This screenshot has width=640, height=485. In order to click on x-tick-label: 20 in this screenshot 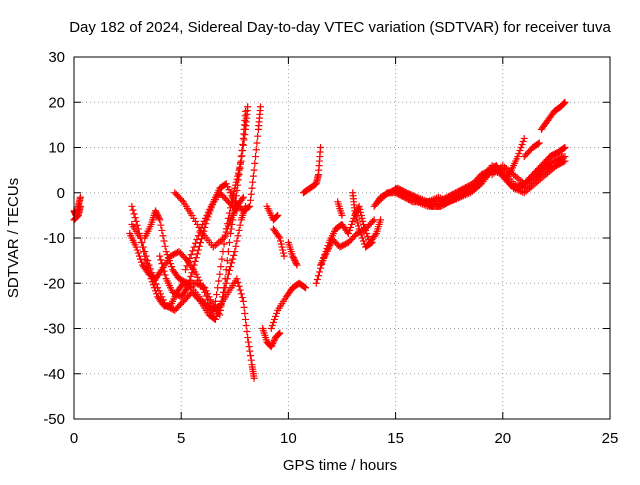, I will do `click(502, 438)`.